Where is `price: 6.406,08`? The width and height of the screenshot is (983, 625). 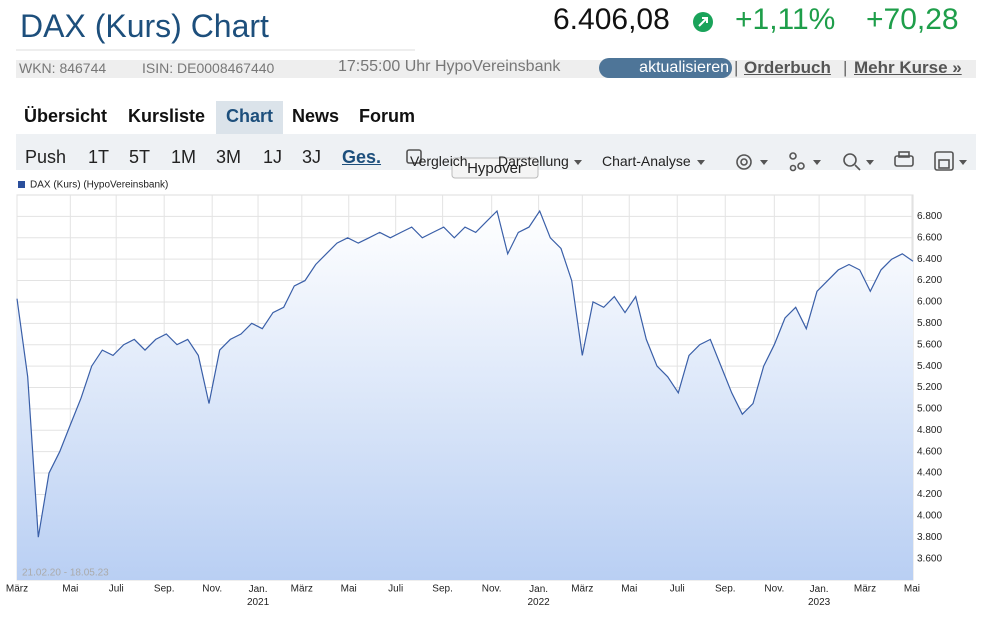
price: 6.406,08 is located at coordinates (611, 19).